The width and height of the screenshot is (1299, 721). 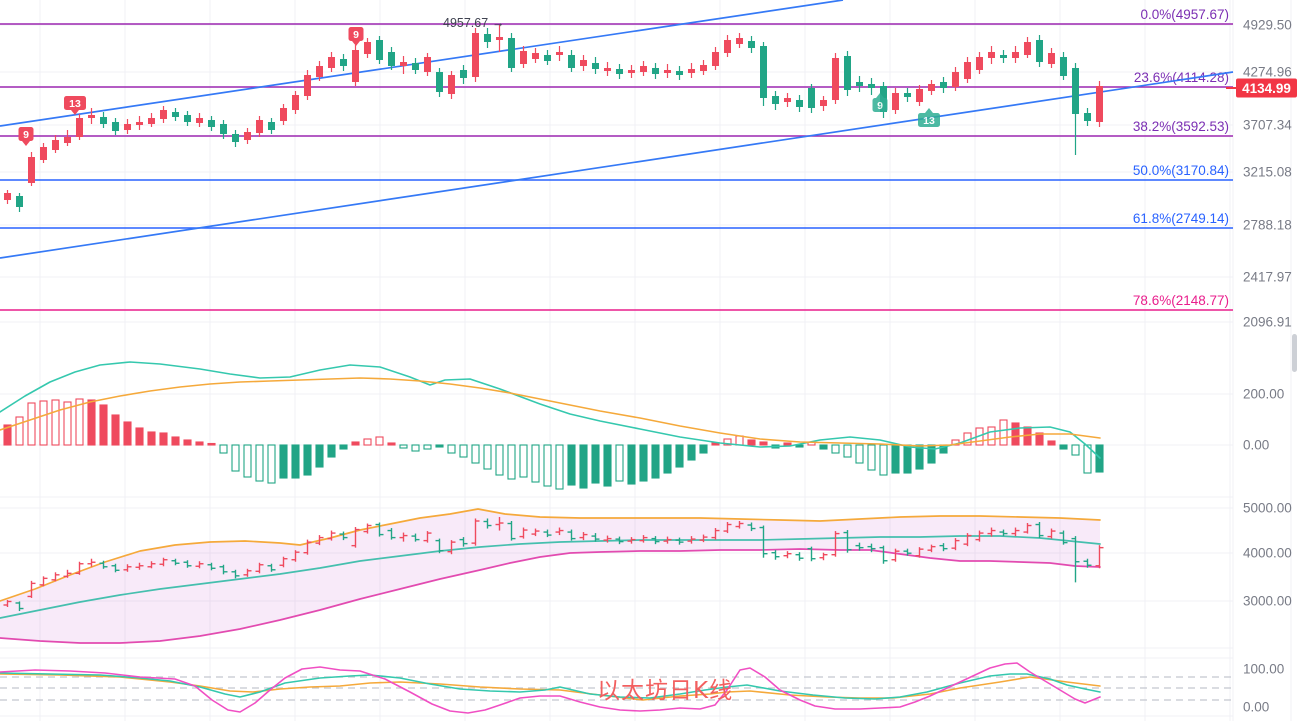 What do you see at coordinates (1267, 172) in the screenshot?
I see `axis-tick-label: 3215.08` at bounding box center [1267, 172].